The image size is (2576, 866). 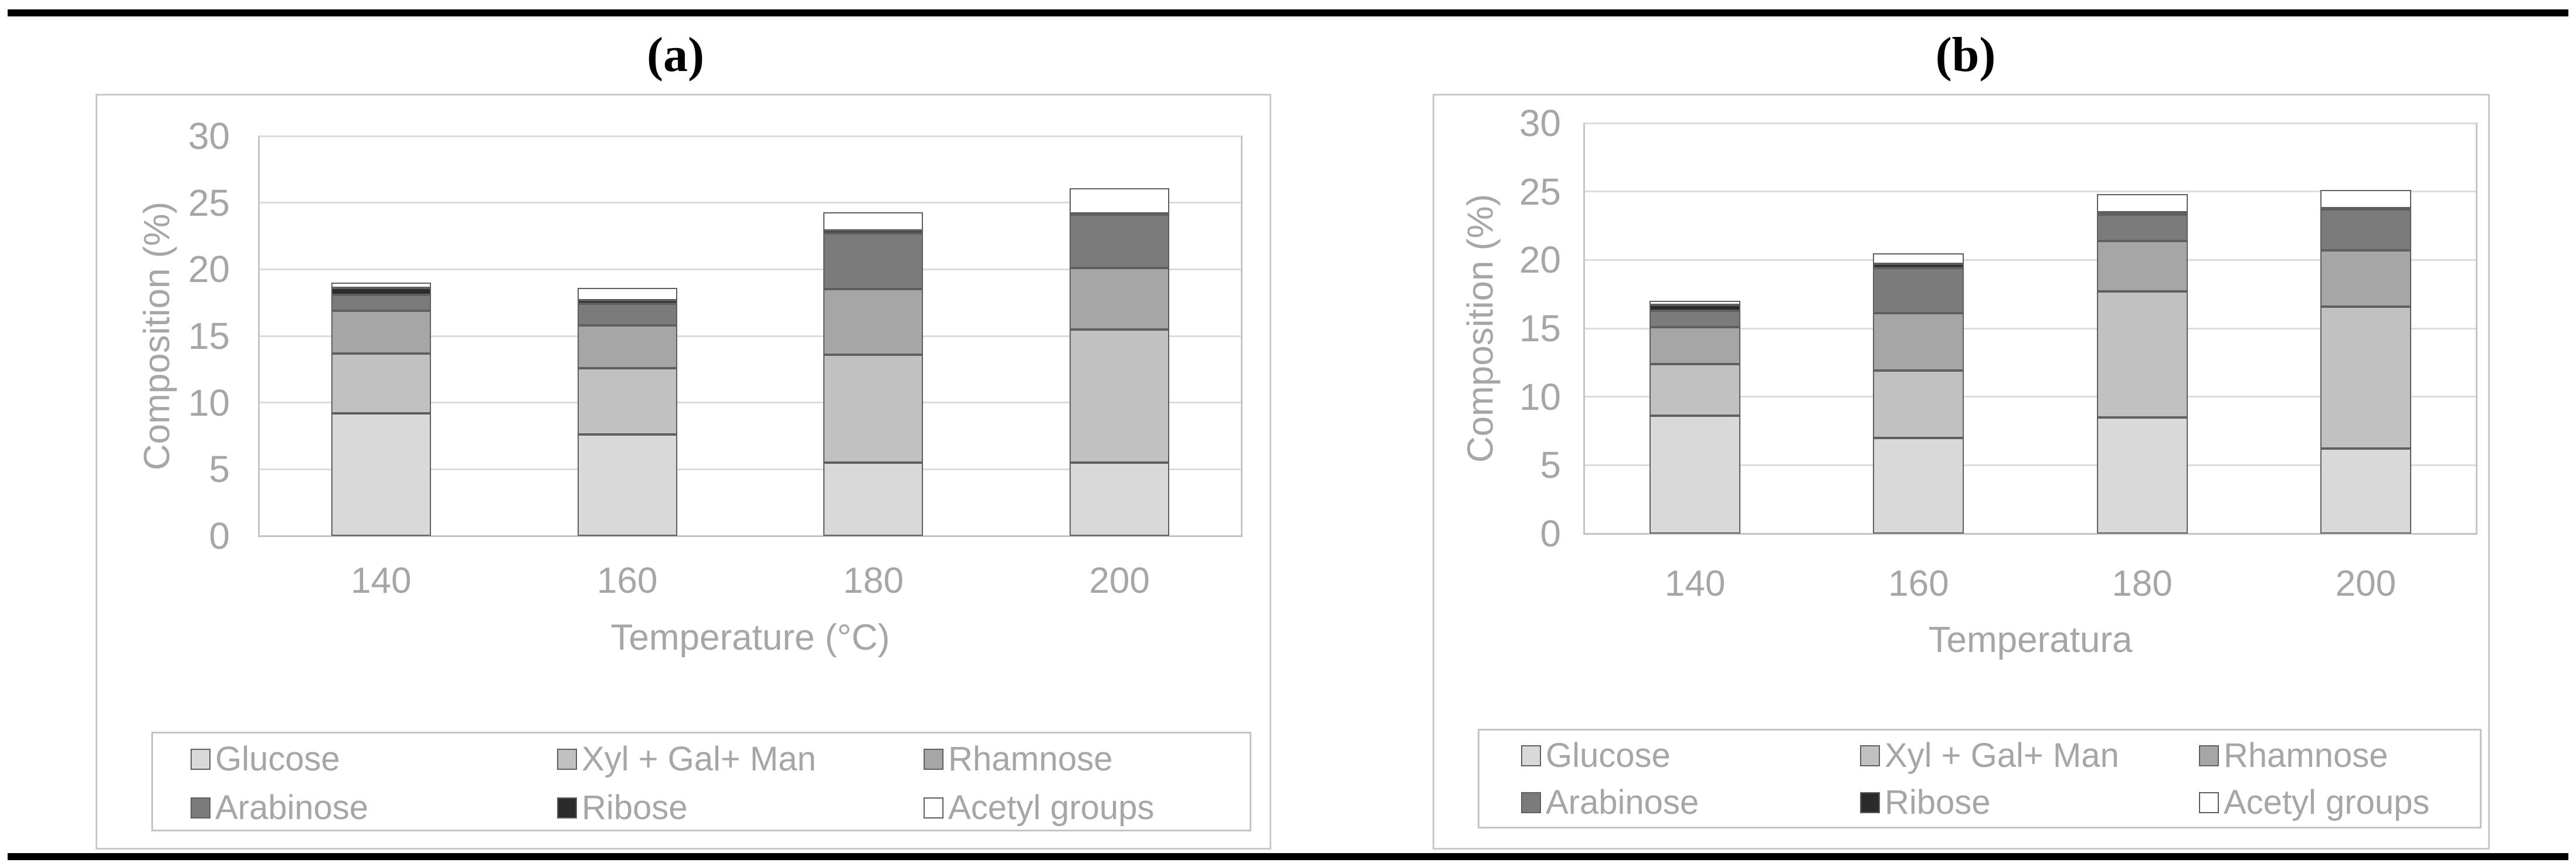 I want to click on x-axis-title: Temperatura, so click(x=2030, y=640).